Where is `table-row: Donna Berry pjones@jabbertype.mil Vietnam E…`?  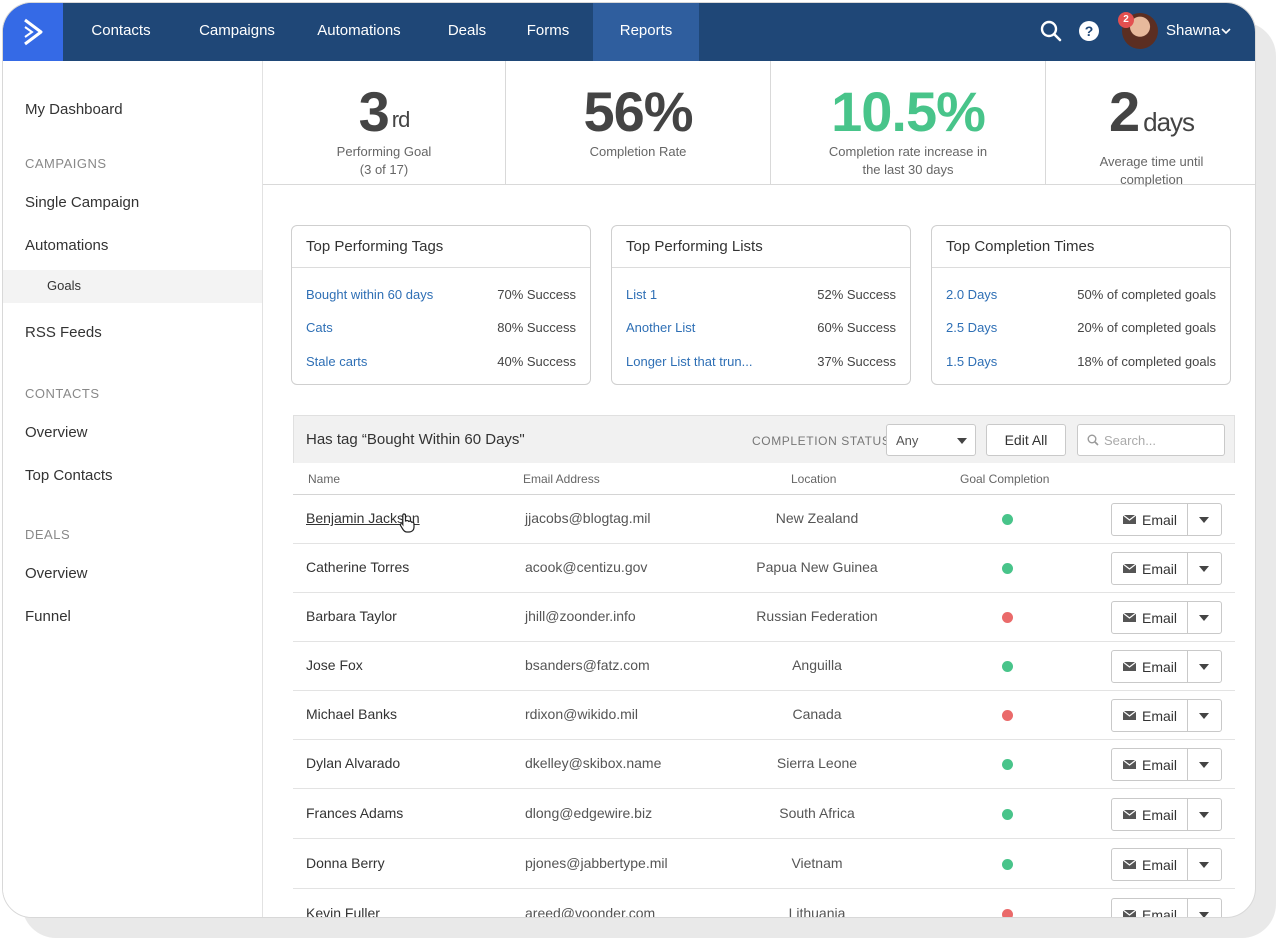
table-row: Donna Berry pjones@jabbertype.mil Vietnam E… is located at coordinates (764, 864).